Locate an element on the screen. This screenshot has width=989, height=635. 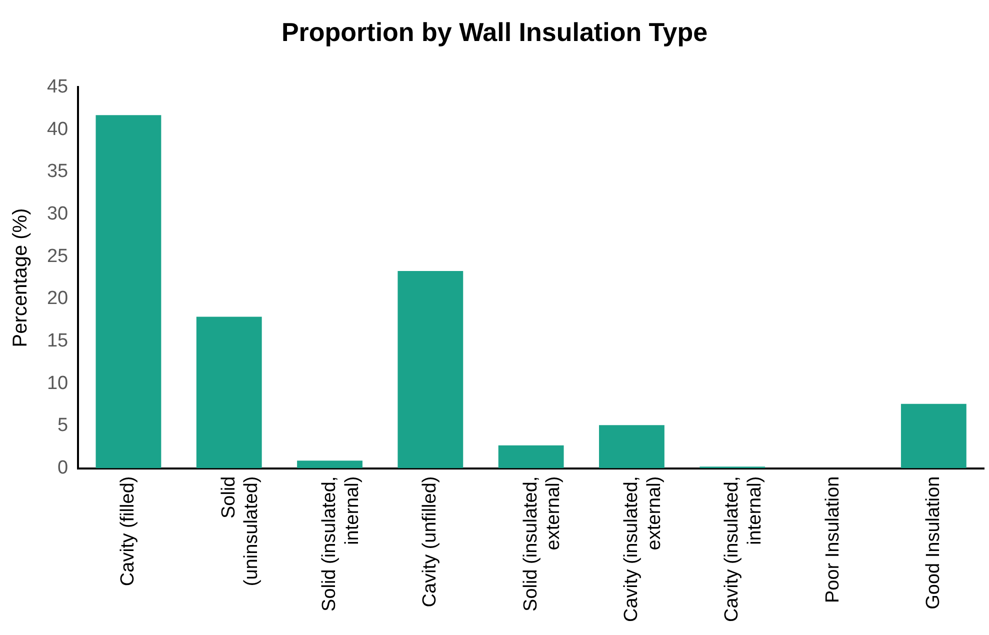
y-tick-label: 30 is located at coordinates (57, 213).